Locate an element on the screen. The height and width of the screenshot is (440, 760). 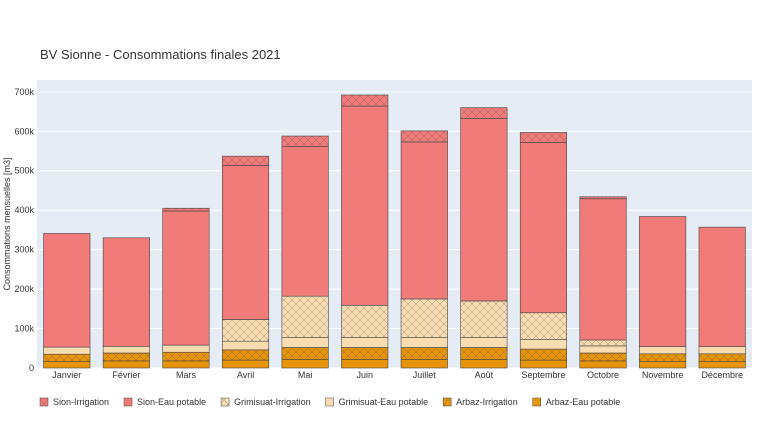
legend-item-arbaz-eau-potable: Arbaz-Eau potable is located at coordinates (576, 402).